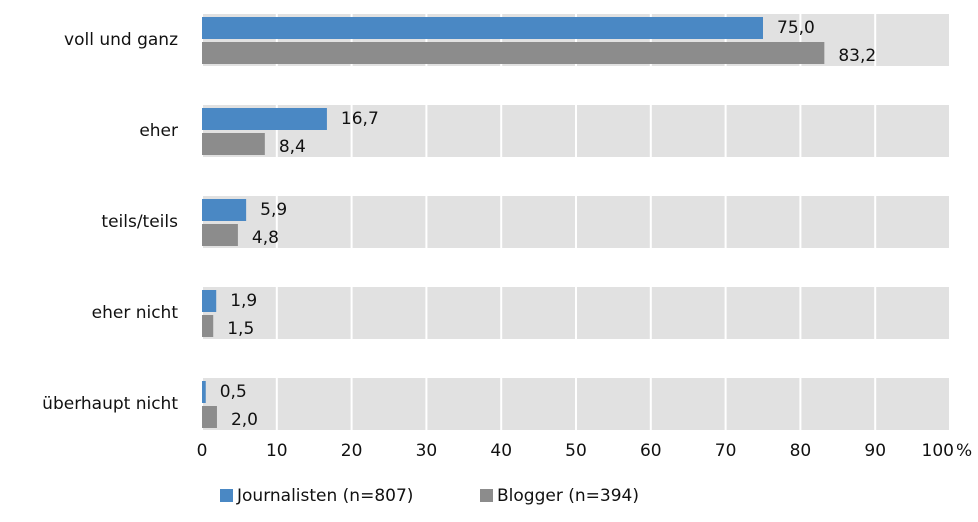 This screenshot has height=522, width=978. Describe the element at coordinates (964, 451) in the screenshot. I see `x-unit: %` at that location.